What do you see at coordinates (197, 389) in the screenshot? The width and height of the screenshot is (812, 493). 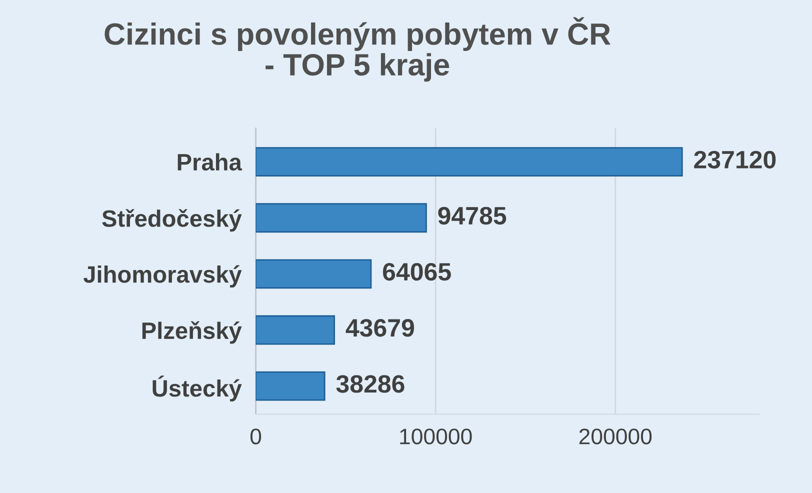 I see `y-tick-label: Ústecký` at bounding box center [197, 389].